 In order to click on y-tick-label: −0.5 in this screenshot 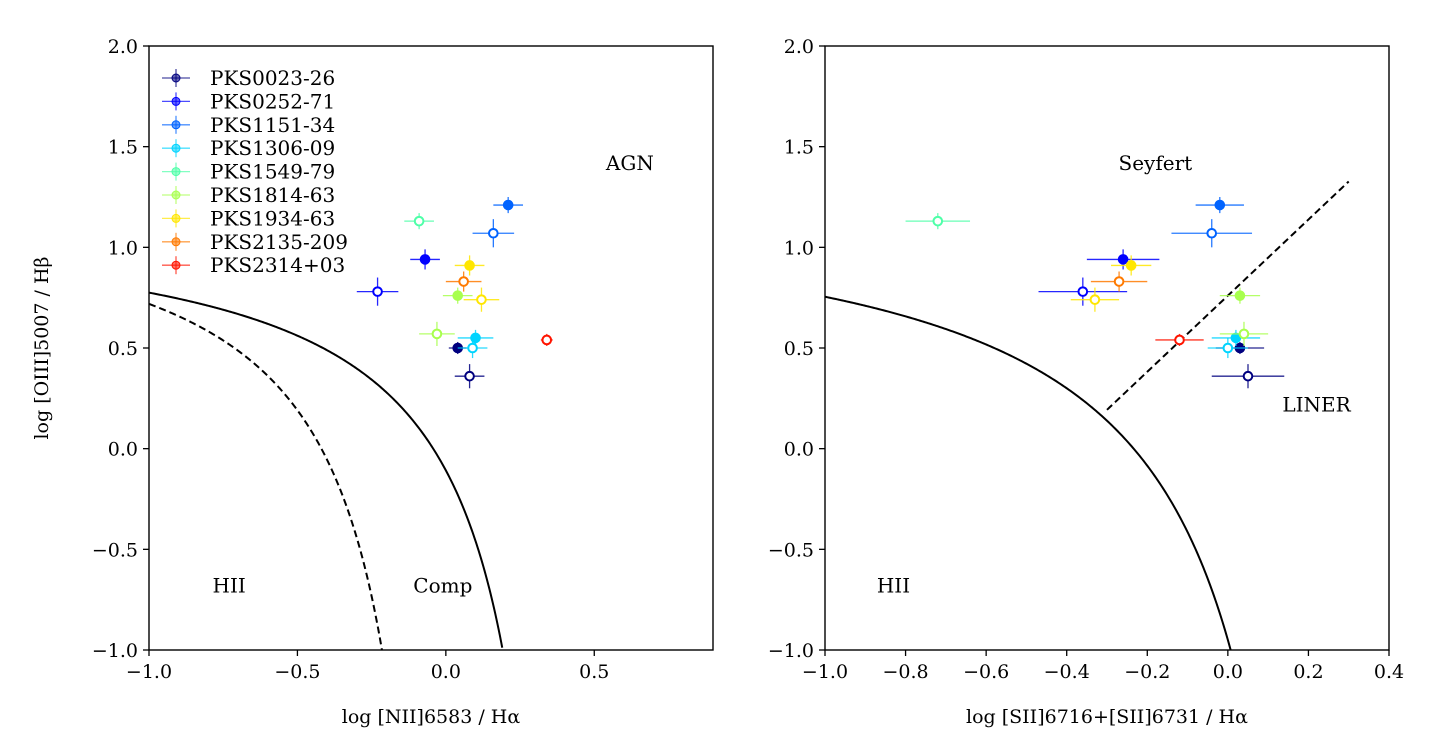, I will do `click(115, 550)`.